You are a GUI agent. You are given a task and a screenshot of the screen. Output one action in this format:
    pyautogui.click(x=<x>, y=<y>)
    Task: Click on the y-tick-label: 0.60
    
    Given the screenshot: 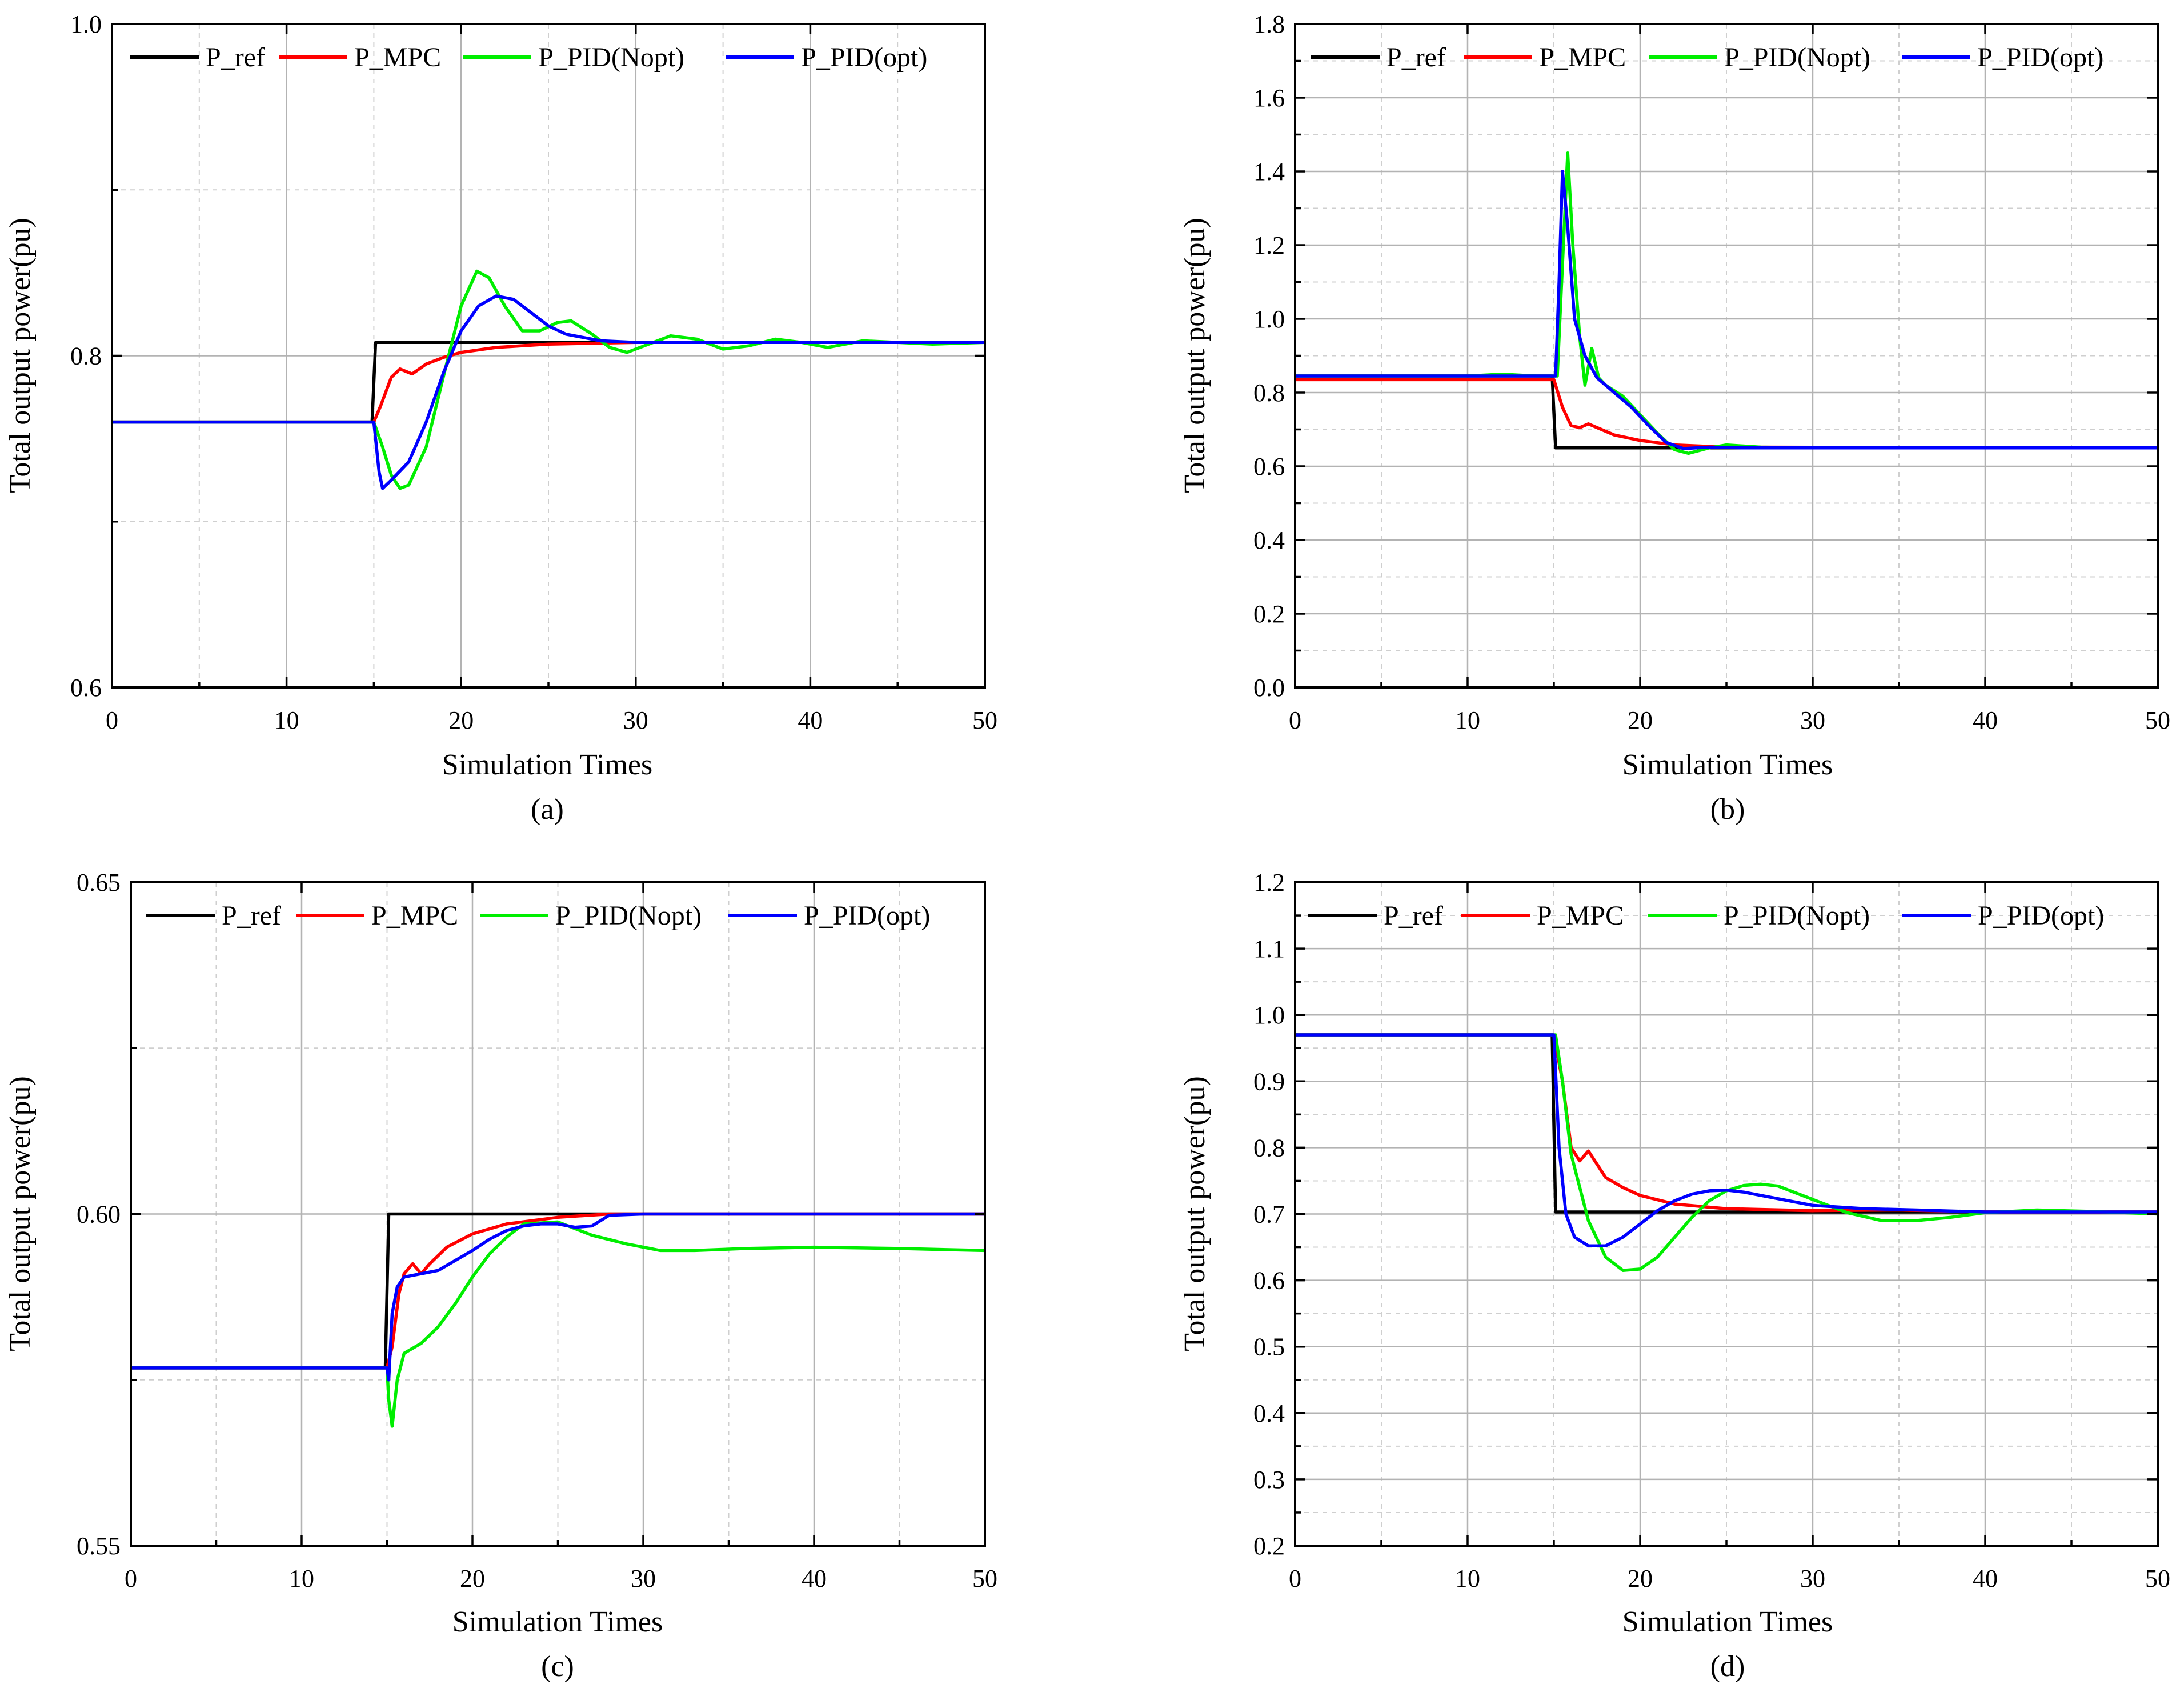 What is the action you would take?
    pyautogui.click(x=99, y=1215)
    